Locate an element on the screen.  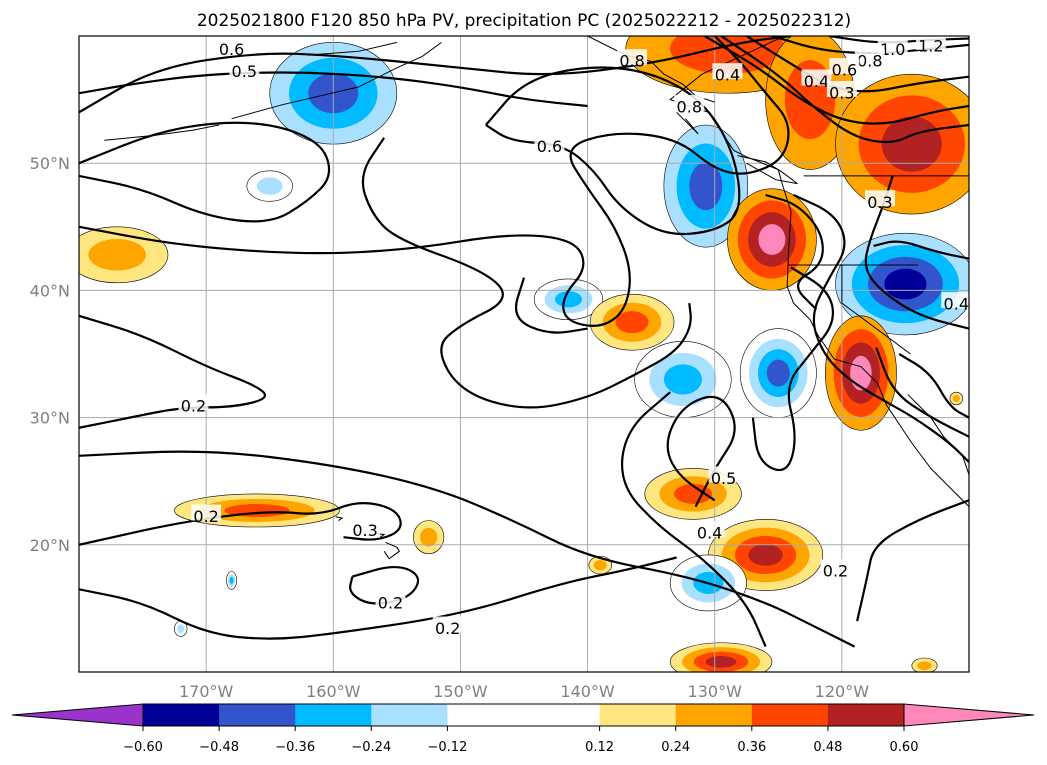
precip-region-western-canada is located at coordinates (902, 144).